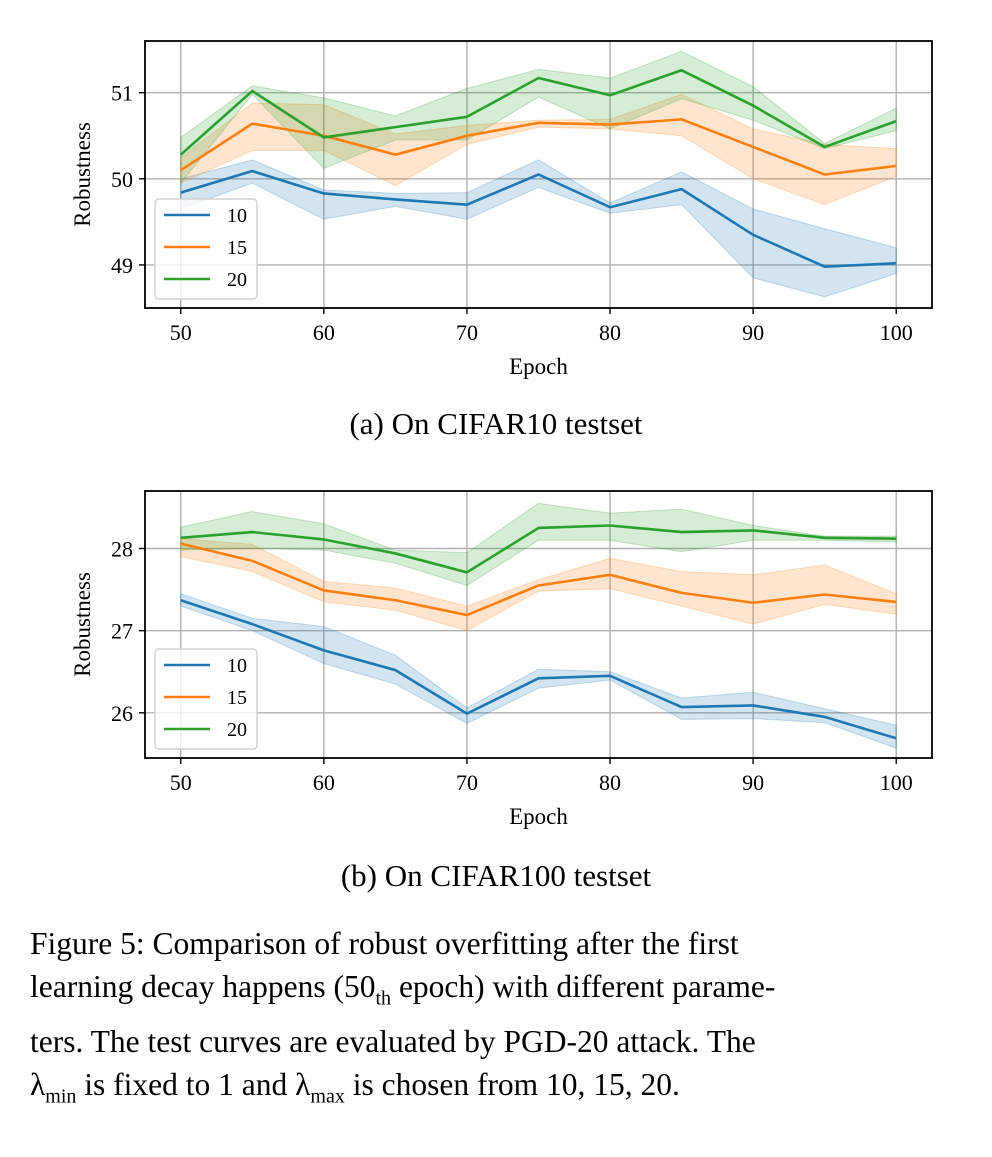 This screenshot has width=992, height=1157. What do you see at coordinates (496, 423) in the screenshot?
I see `subcaption-cifar10: (a) On CIFAR10 testset` at bounding box center [496, 423].